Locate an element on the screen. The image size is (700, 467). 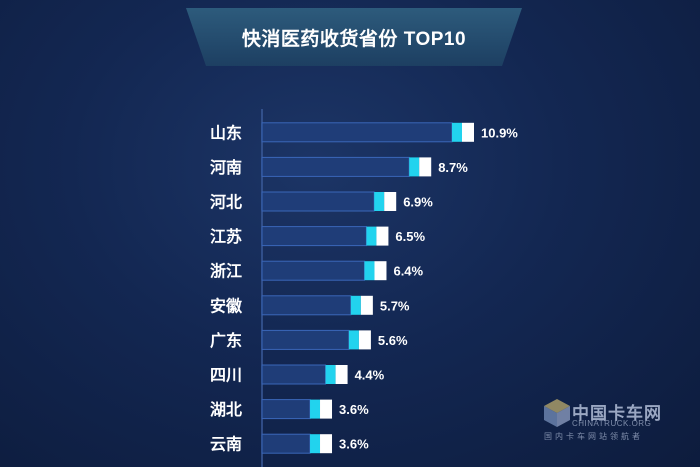
title-banner: 快消医药收货省份 TOP10 is located at coordinates (354, 37).